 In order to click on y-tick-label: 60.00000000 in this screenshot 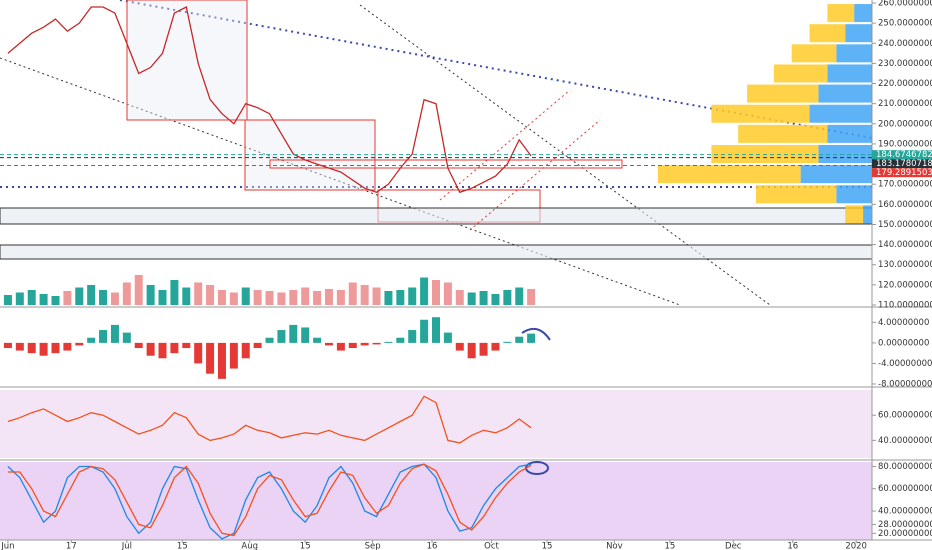, I will do `click(905, 416)`.